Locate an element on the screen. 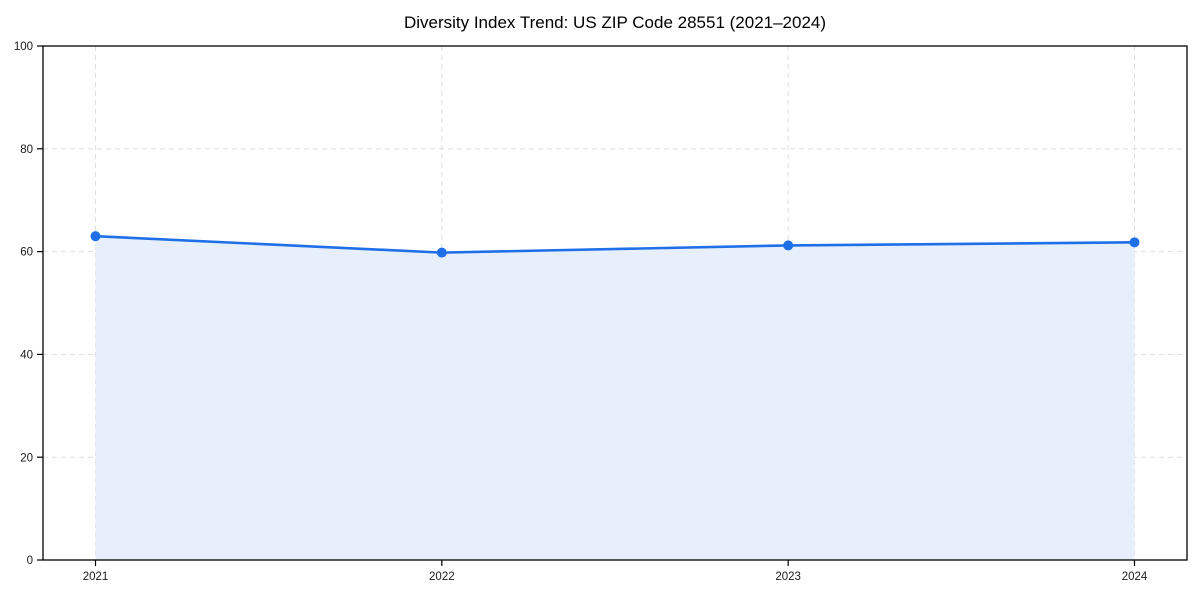 This screenshot has width=1200, height=600. x-tick-label: 2024 is located at coordinates (1135, 577).